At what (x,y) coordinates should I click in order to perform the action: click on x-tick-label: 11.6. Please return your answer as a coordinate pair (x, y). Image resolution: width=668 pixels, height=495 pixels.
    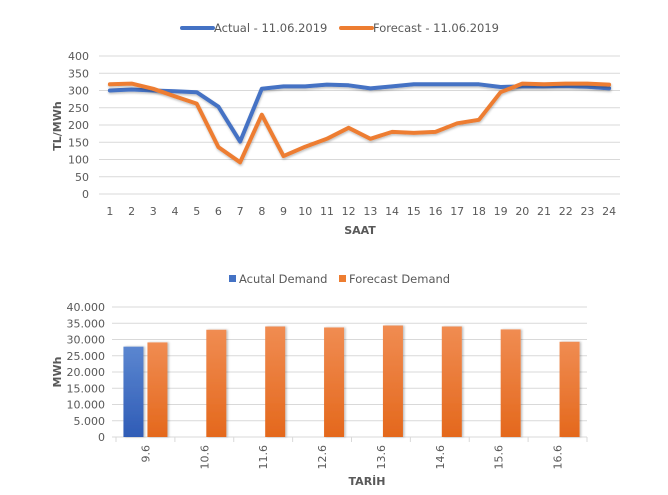
    Looking at the image, I should click on (263, 457).